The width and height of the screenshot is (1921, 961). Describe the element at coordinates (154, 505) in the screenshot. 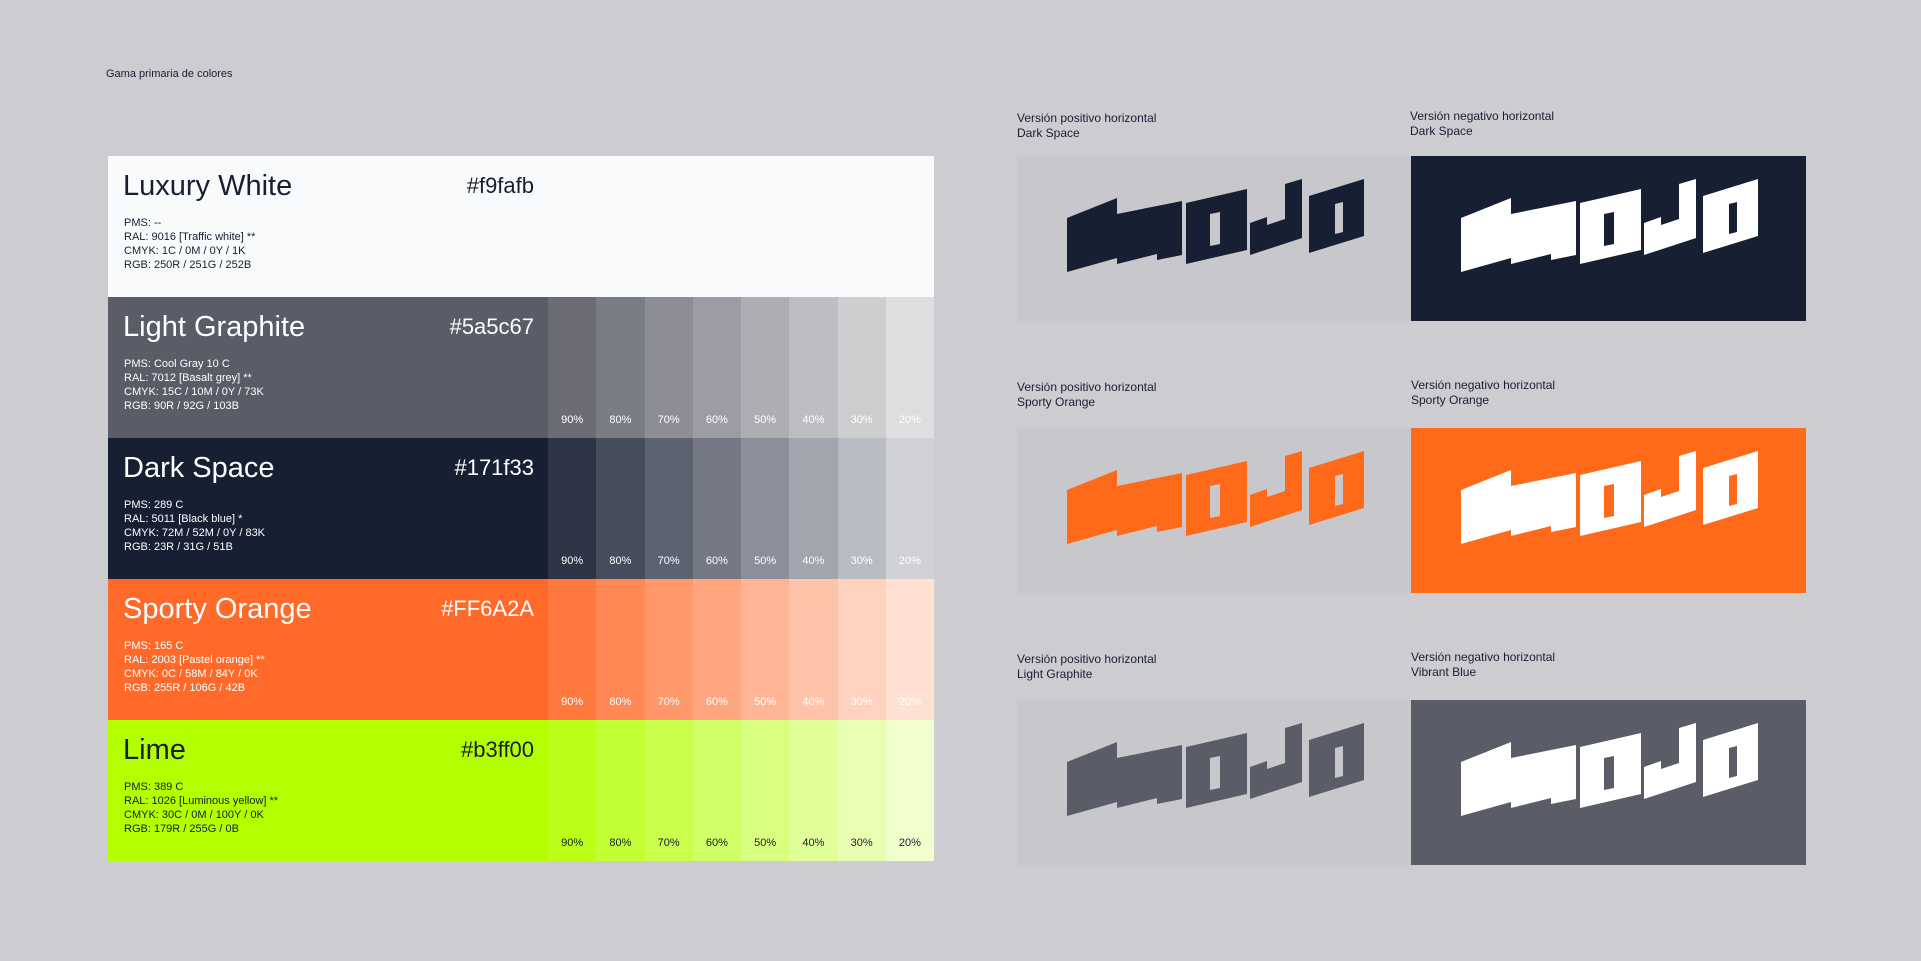

I see `spec-pms: PMS: 289 C` at that location.